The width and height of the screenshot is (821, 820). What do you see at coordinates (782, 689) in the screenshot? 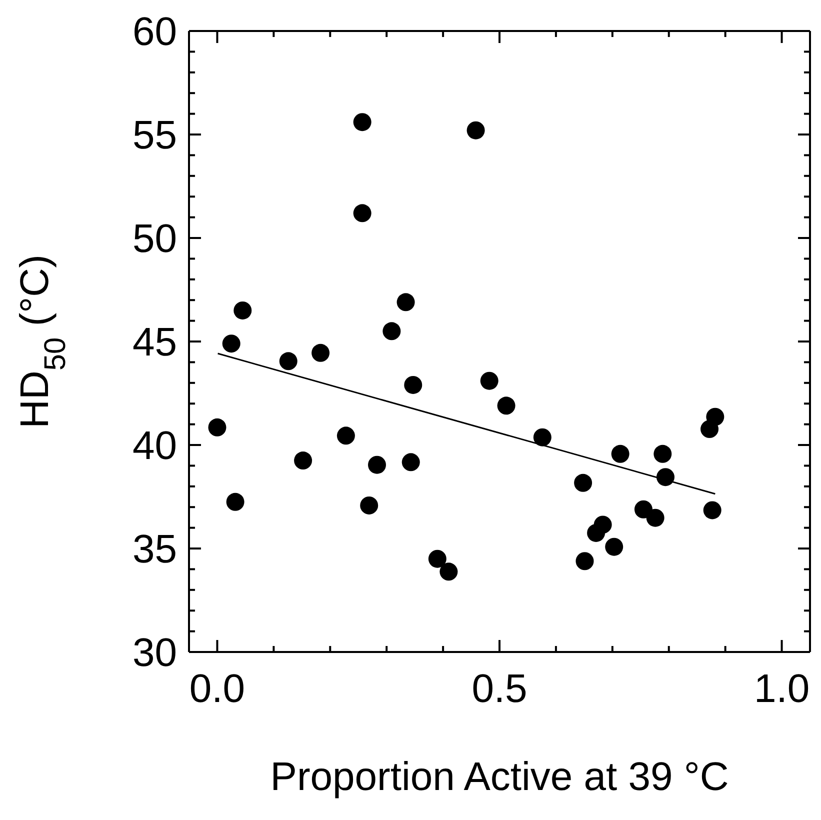
I see `x-tick-label: 1.0` at bounding box center [782, 689].